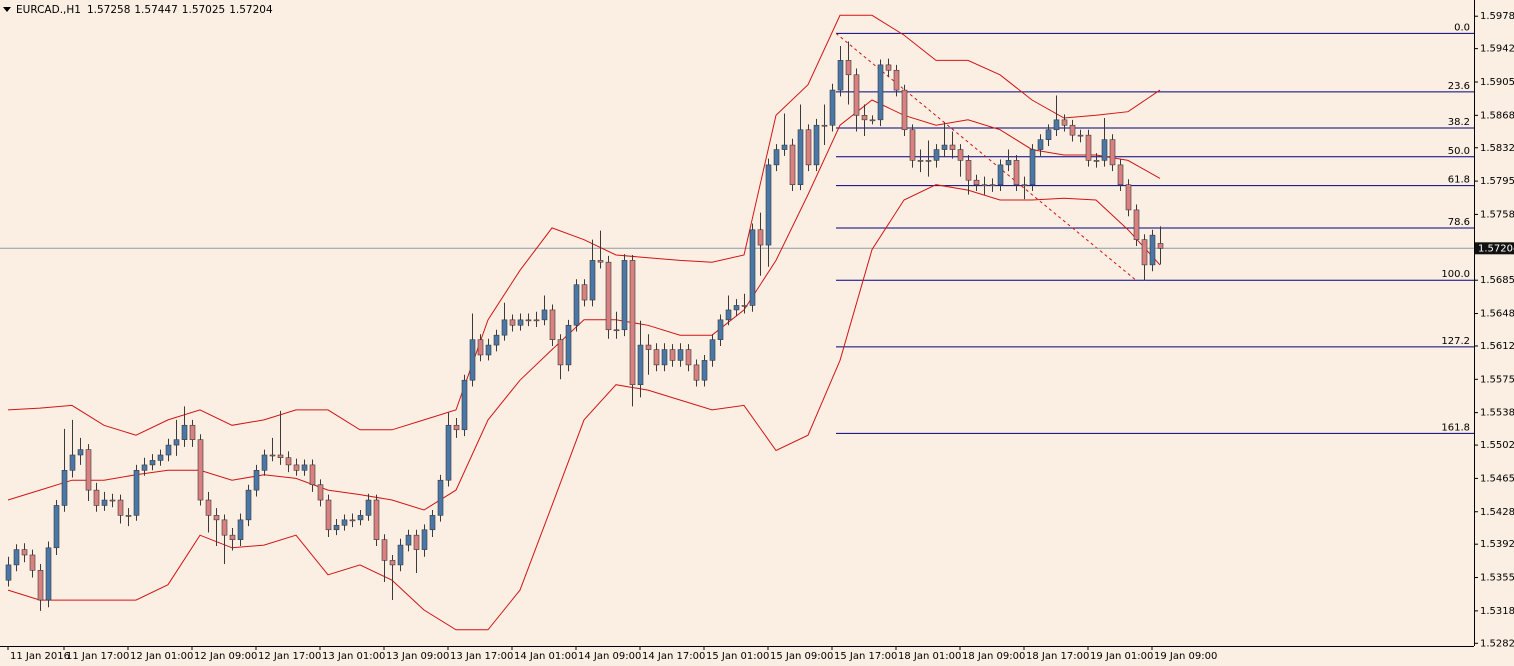 This screenshot has width=1514, height=666. What do you see at coordinates (1459, 222) in the screenshot?
I see `fibo-label: 78.6` at bounding box center [1459, 222].